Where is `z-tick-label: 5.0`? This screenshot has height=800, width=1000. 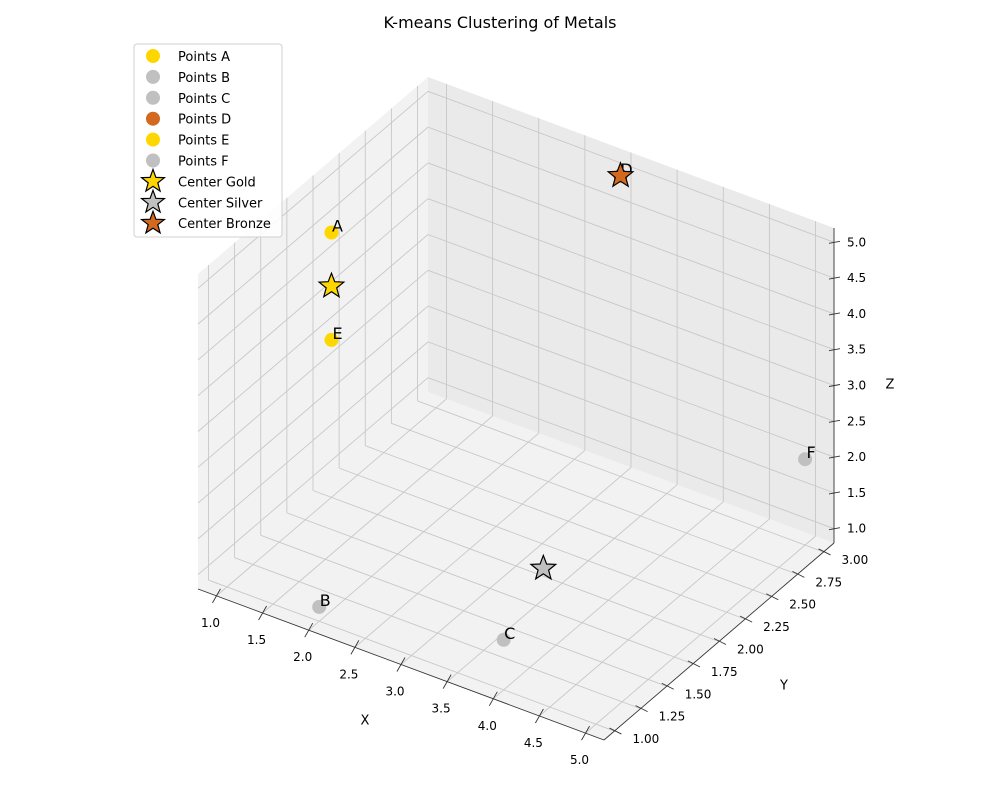 z-tick-label: 5.0 is located at coordinates (856, 242).